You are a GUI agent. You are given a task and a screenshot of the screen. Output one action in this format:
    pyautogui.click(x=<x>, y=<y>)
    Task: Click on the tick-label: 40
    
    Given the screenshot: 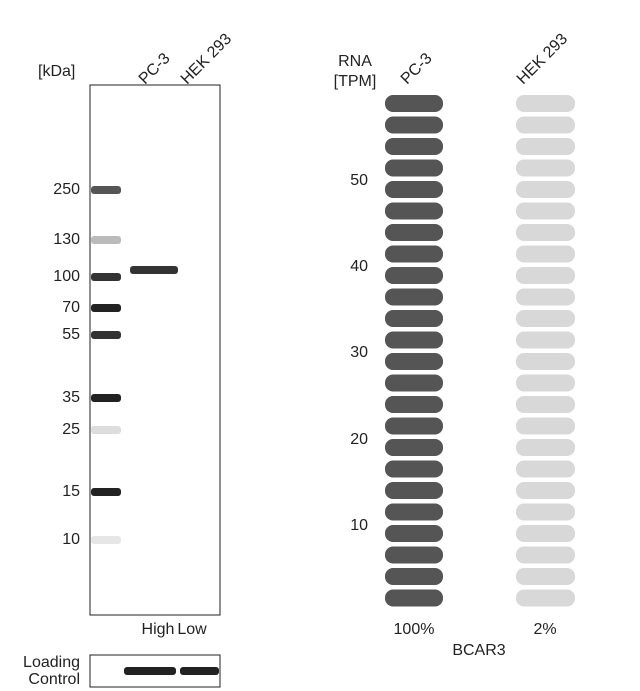 What is the action you would take?
    pyautogui.click(x=359, y=266)
    